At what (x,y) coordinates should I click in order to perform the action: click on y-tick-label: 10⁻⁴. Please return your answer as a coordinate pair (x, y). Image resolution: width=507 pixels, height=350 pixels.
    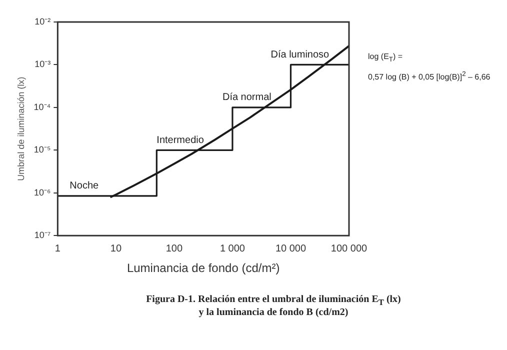
    Looking at the image, I should click on (42, 107).